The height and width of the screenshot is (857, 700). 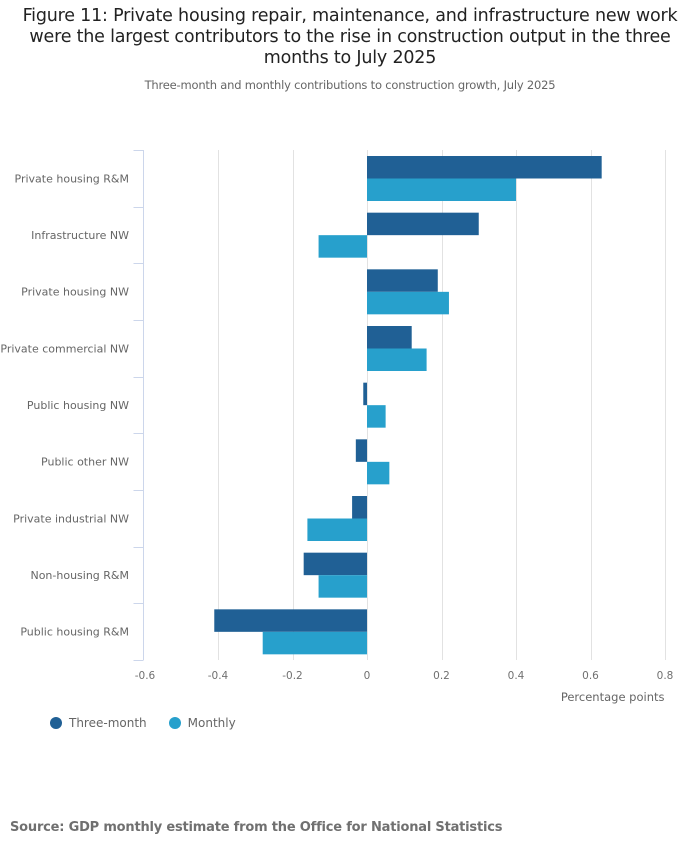 I want to click on x-tick-label: -0.6, so click(x=145, y=676).